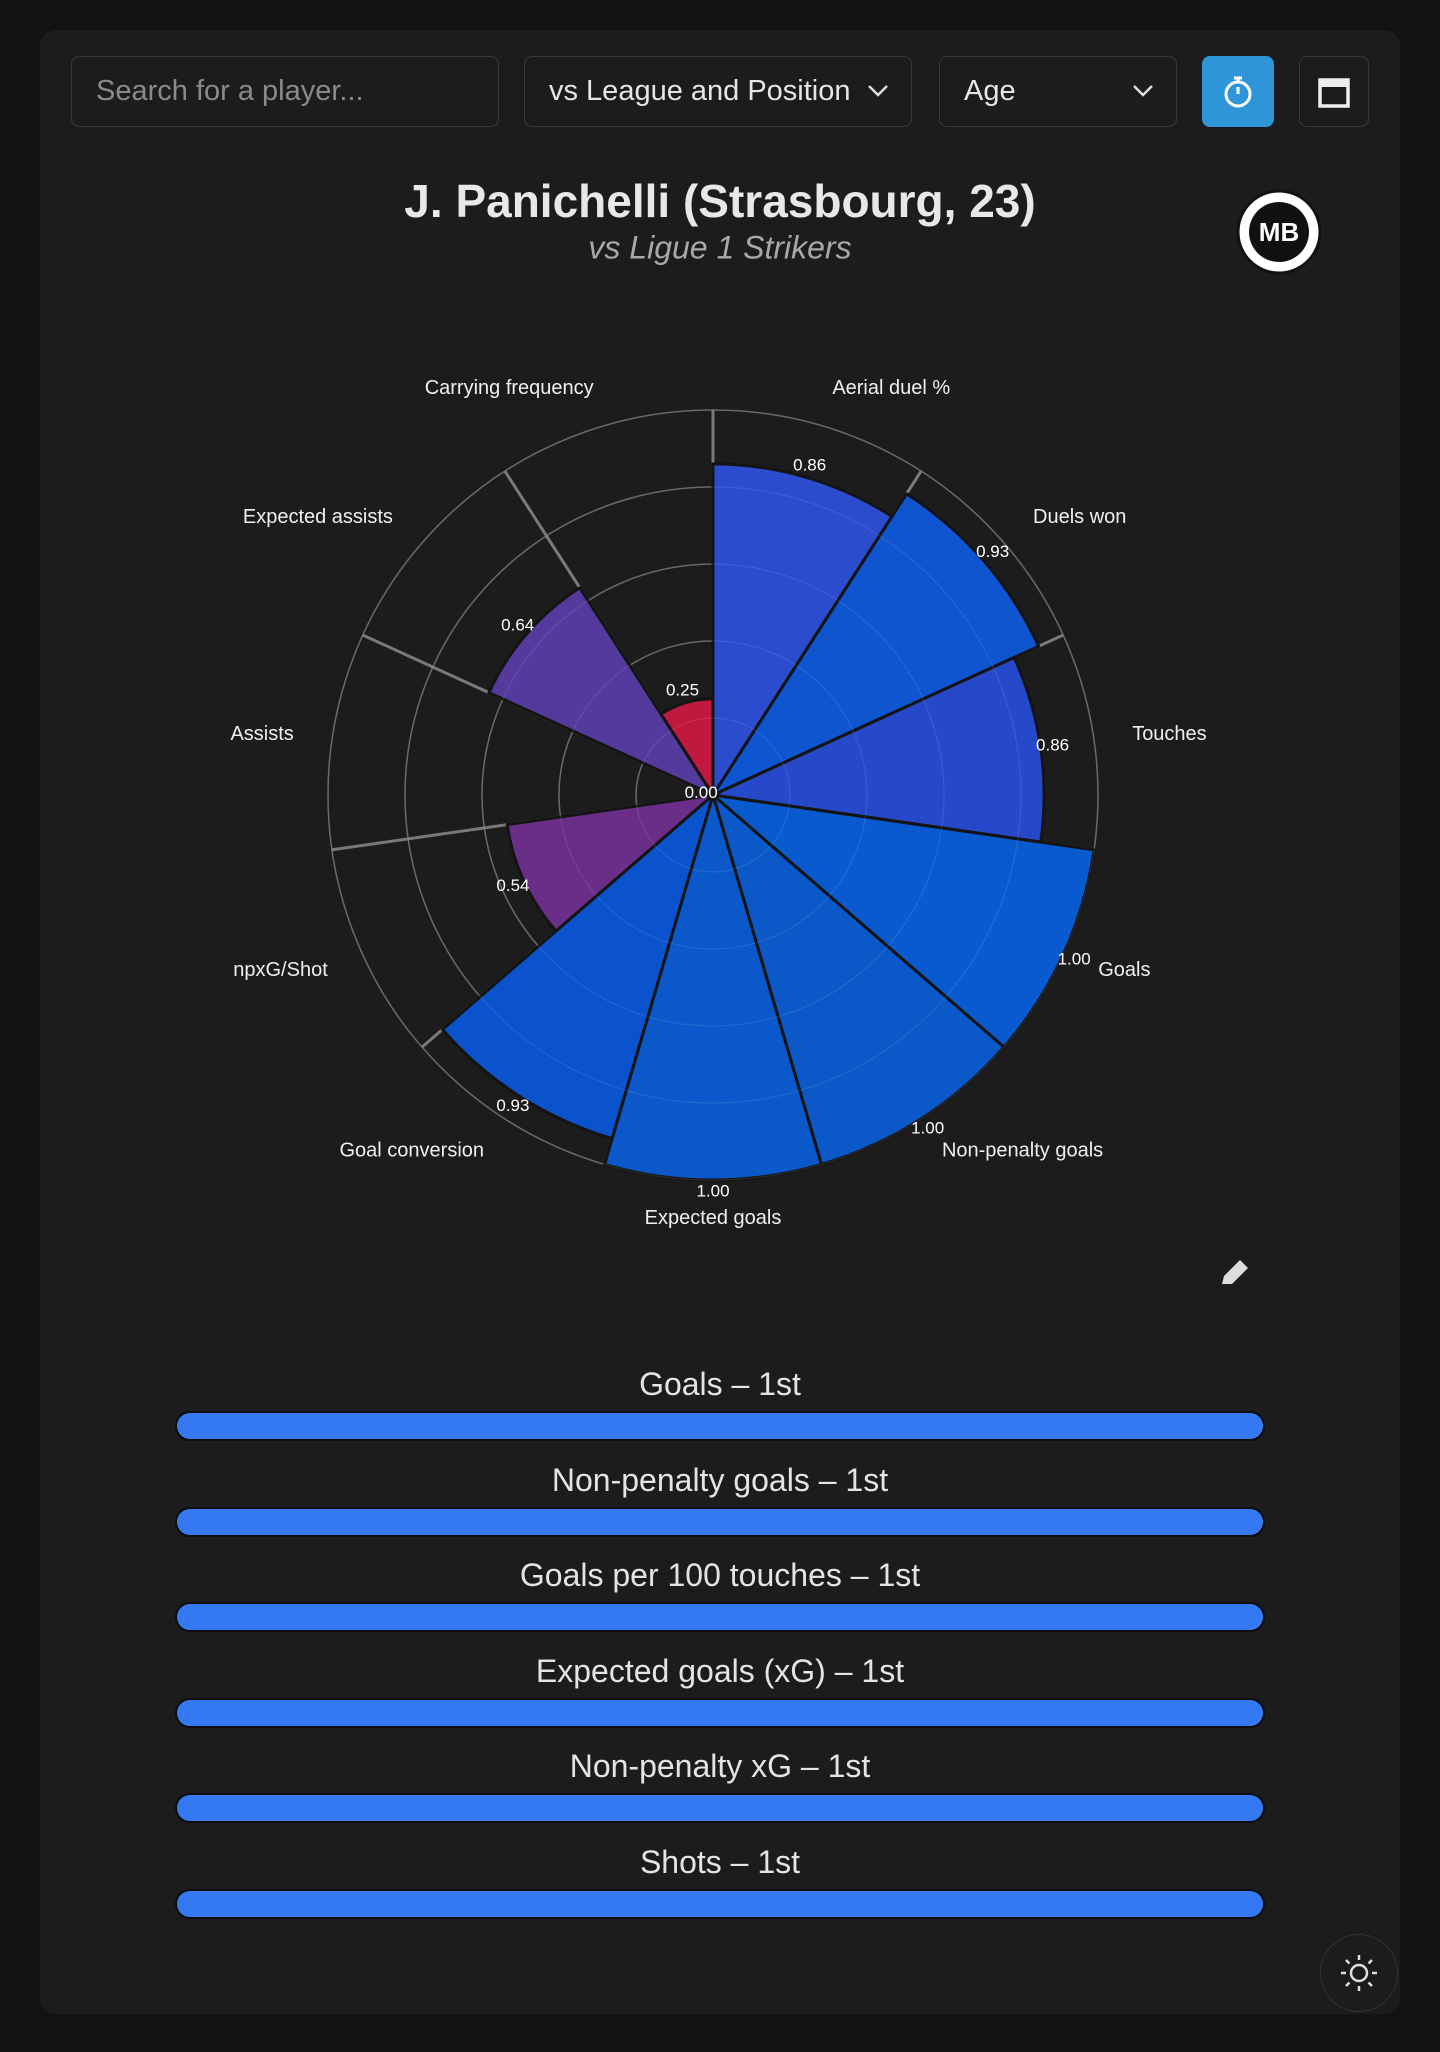 This screenshot has height=2052, width=1440. I want to click on comparison-select: vs League and Position, so click(718, 91).